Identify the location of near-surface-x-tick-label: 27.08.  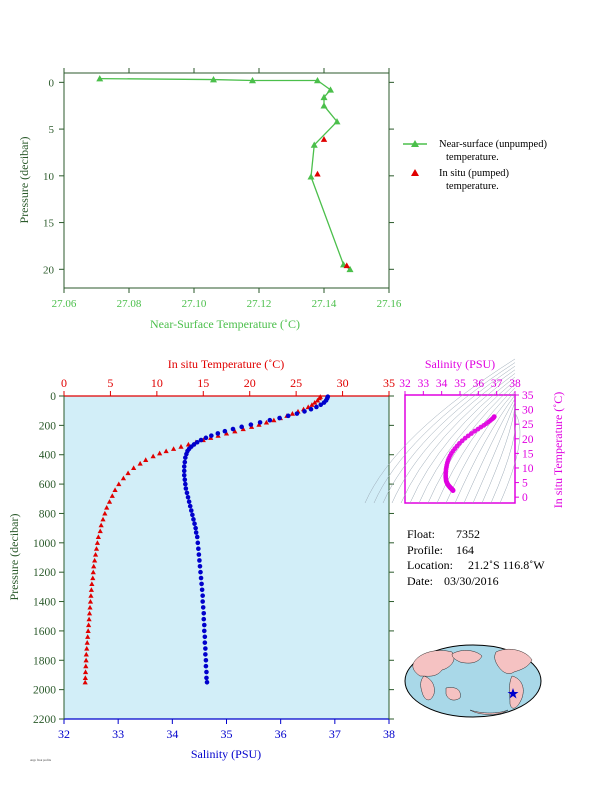
(129, 304).